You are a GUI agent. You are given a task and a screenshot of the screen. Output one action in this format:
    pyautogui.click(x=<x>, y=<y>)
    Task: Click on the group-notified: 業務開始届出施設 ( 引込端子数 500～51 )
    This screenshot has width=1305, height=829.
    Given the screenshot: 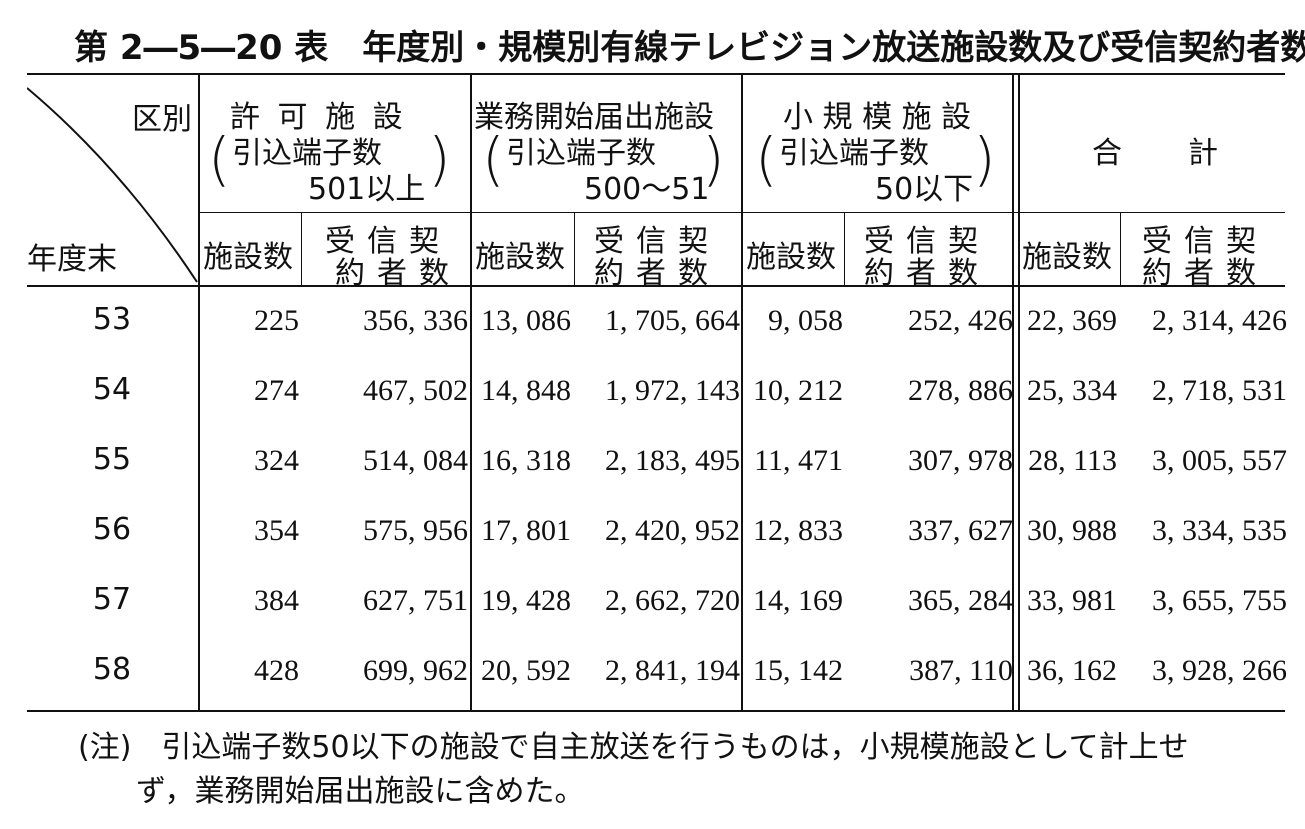 What is the action you would take?
    pyautogui.click(x=606, y=146)
    